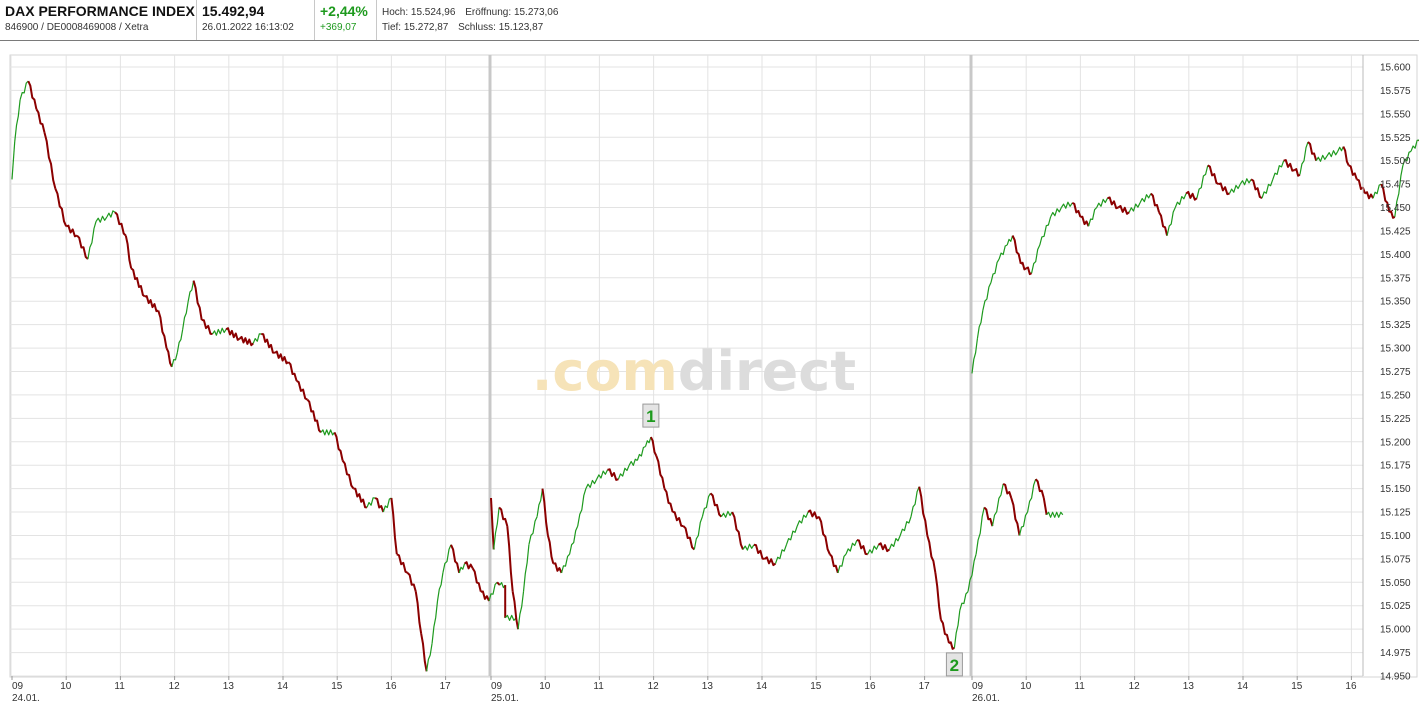 This screenshot has height=706, width=1419. I want to click on low-label: Tief:, so click(392, 27).